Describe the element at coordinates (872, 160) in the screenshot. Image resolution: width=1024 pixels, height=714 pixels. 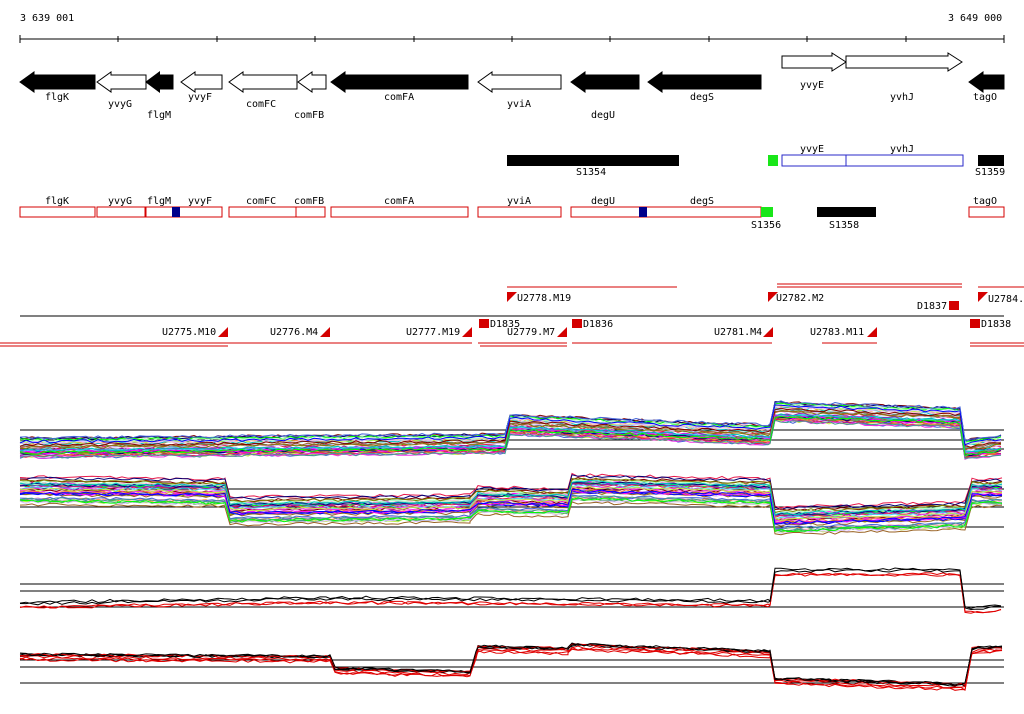
I see `segment-box` at that location.